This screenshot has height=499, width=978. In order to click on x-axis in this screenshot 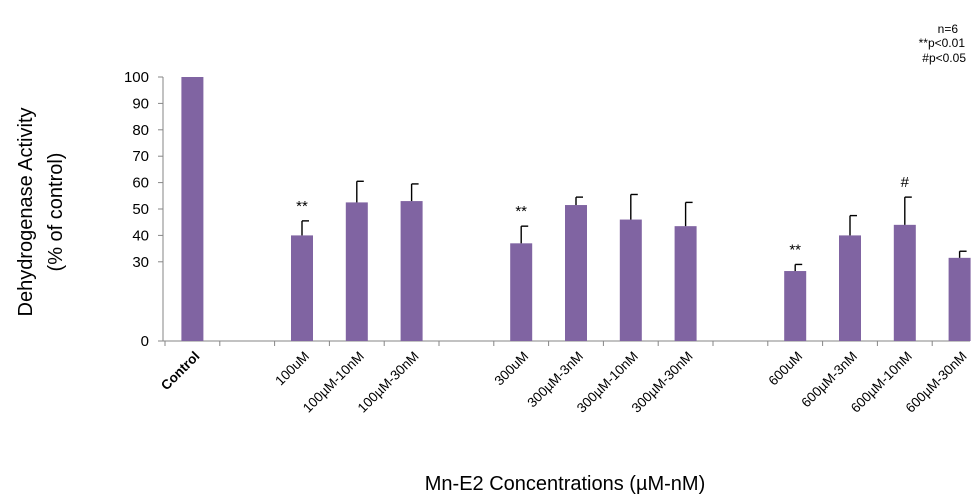, I will do `click(566, 343)`.